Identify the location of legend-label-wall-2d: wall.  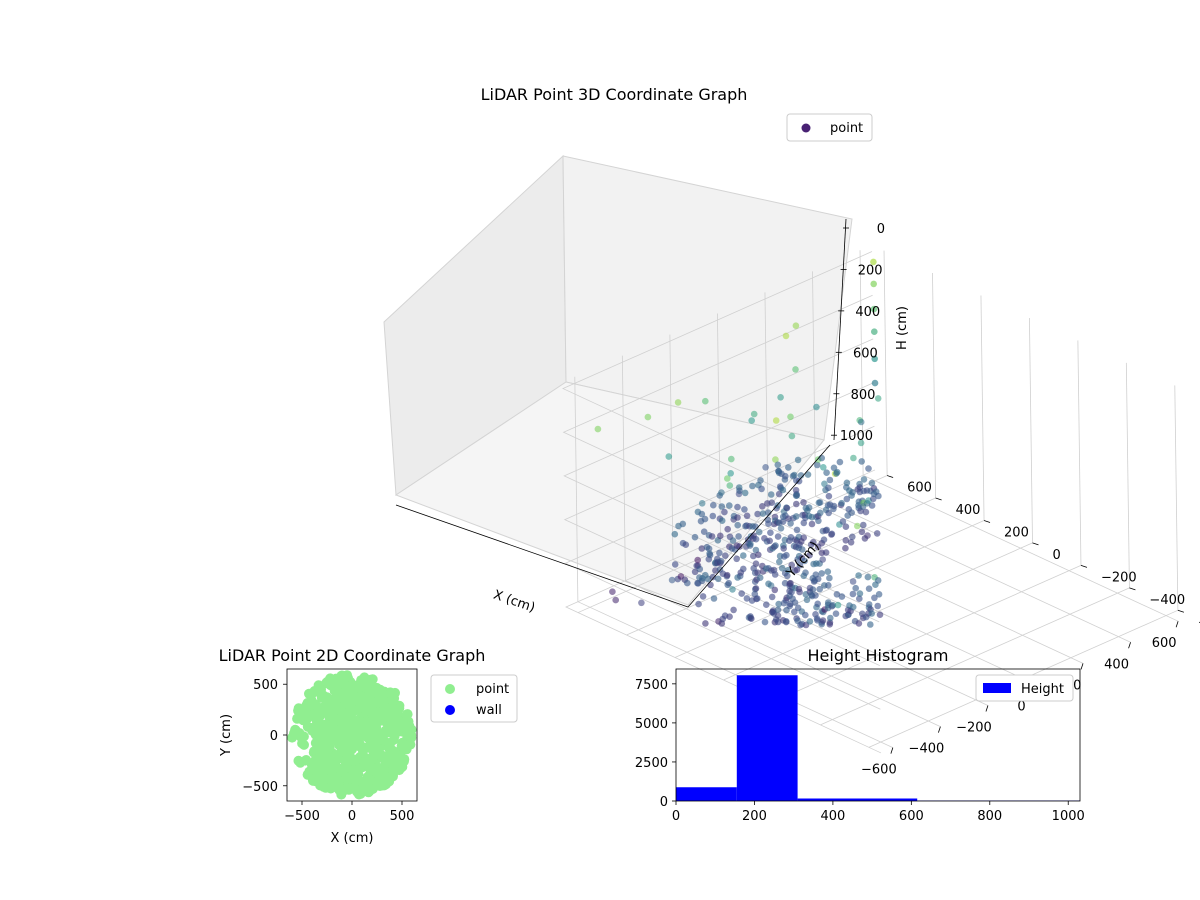
(489, 710).